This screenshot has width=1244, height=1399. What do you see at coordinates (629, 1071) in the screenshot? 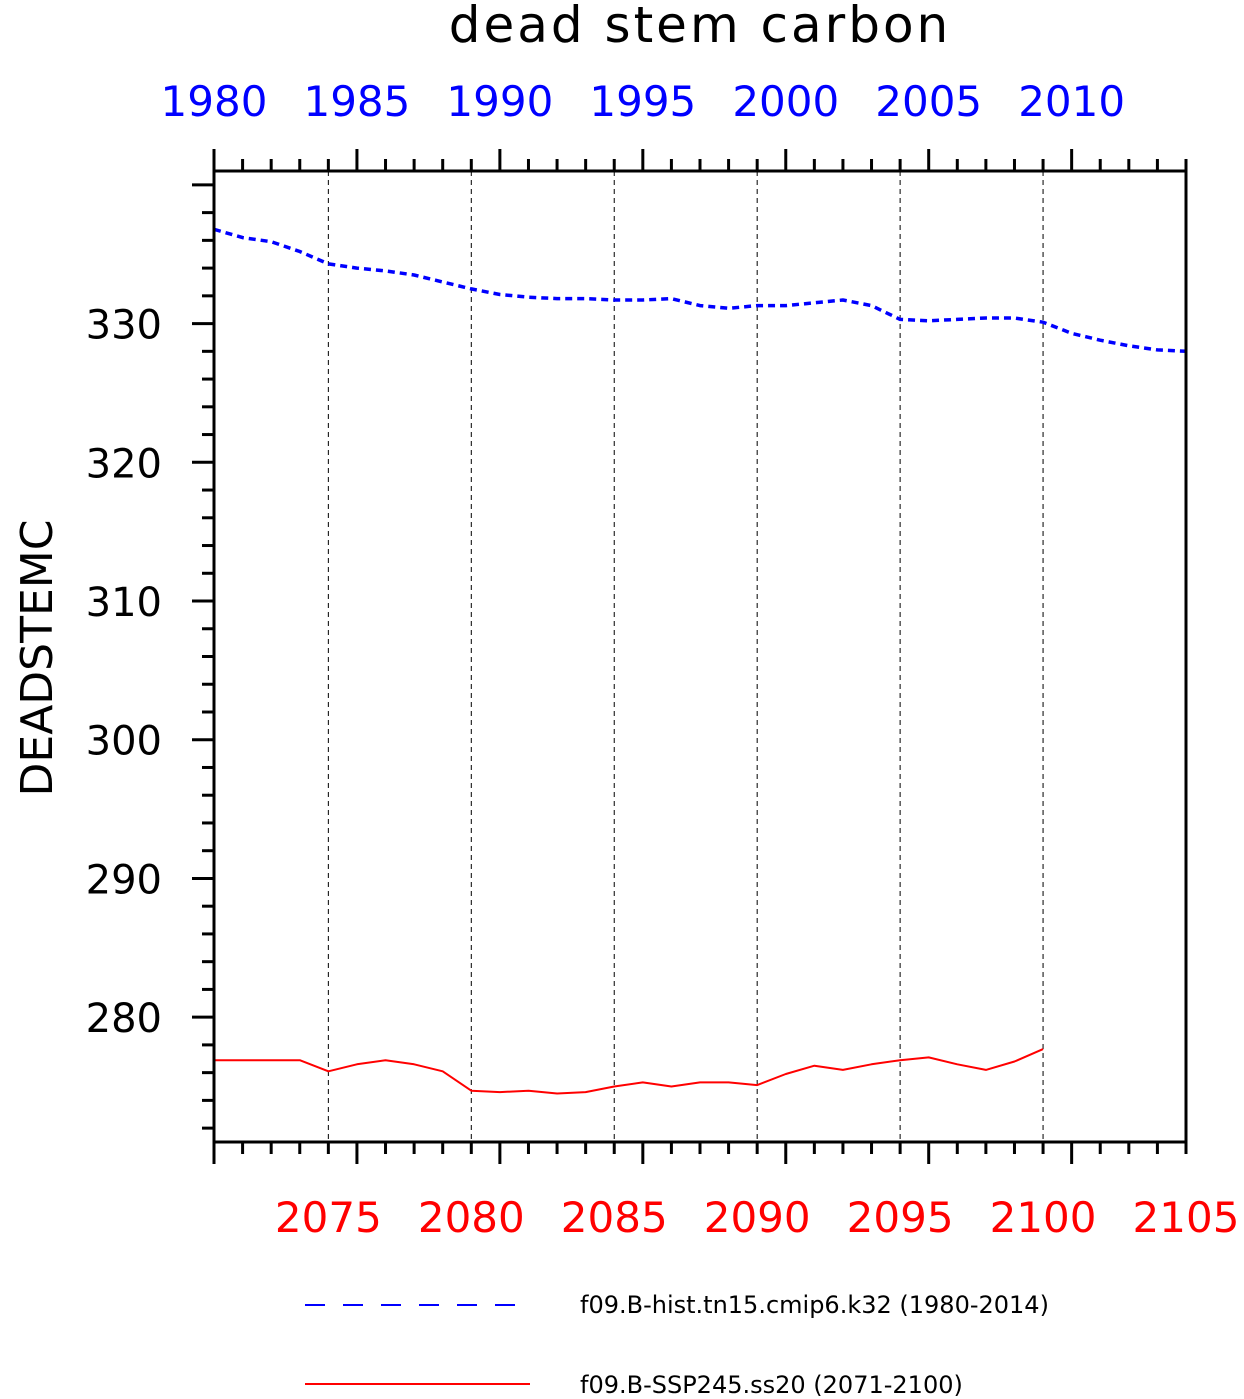
I see `series-line-ssp` at bounding box center [629, 1071].